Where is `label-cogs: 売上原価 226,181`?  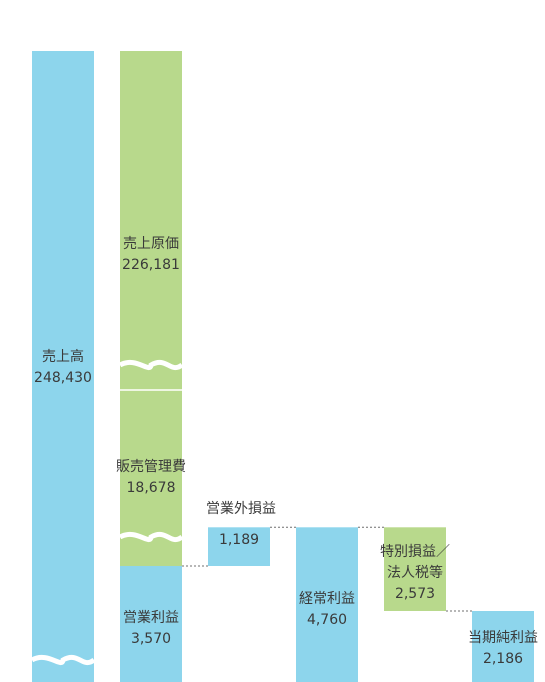
label-cogs: 売上原価 226,181 is located at coordinates (151, 254).